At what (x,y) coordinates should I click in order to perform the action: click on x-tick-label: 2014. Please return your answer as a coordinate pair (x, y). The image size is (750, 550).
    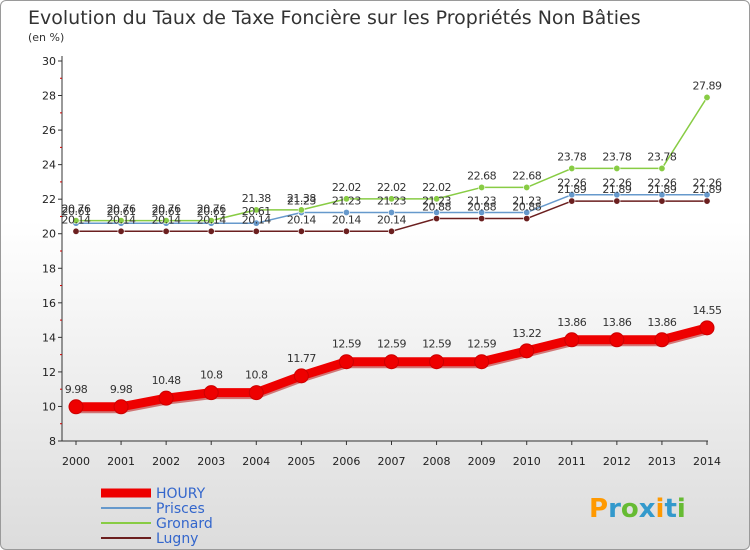
    Looking at the image, I should click on (707, 461).